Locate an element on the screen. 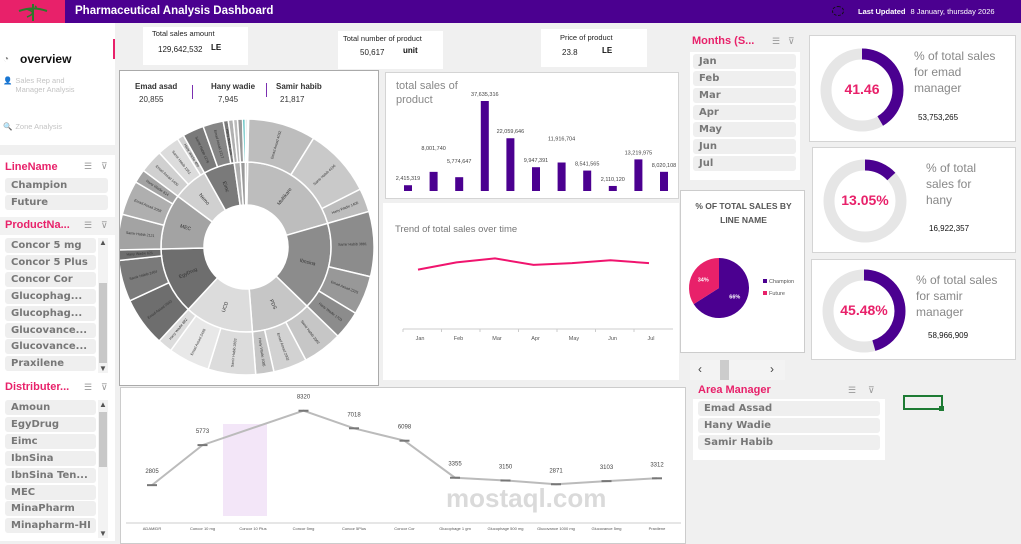 The image size is (1021, 544). kpi-value: 23.8 is located at coordinates (570, 52).